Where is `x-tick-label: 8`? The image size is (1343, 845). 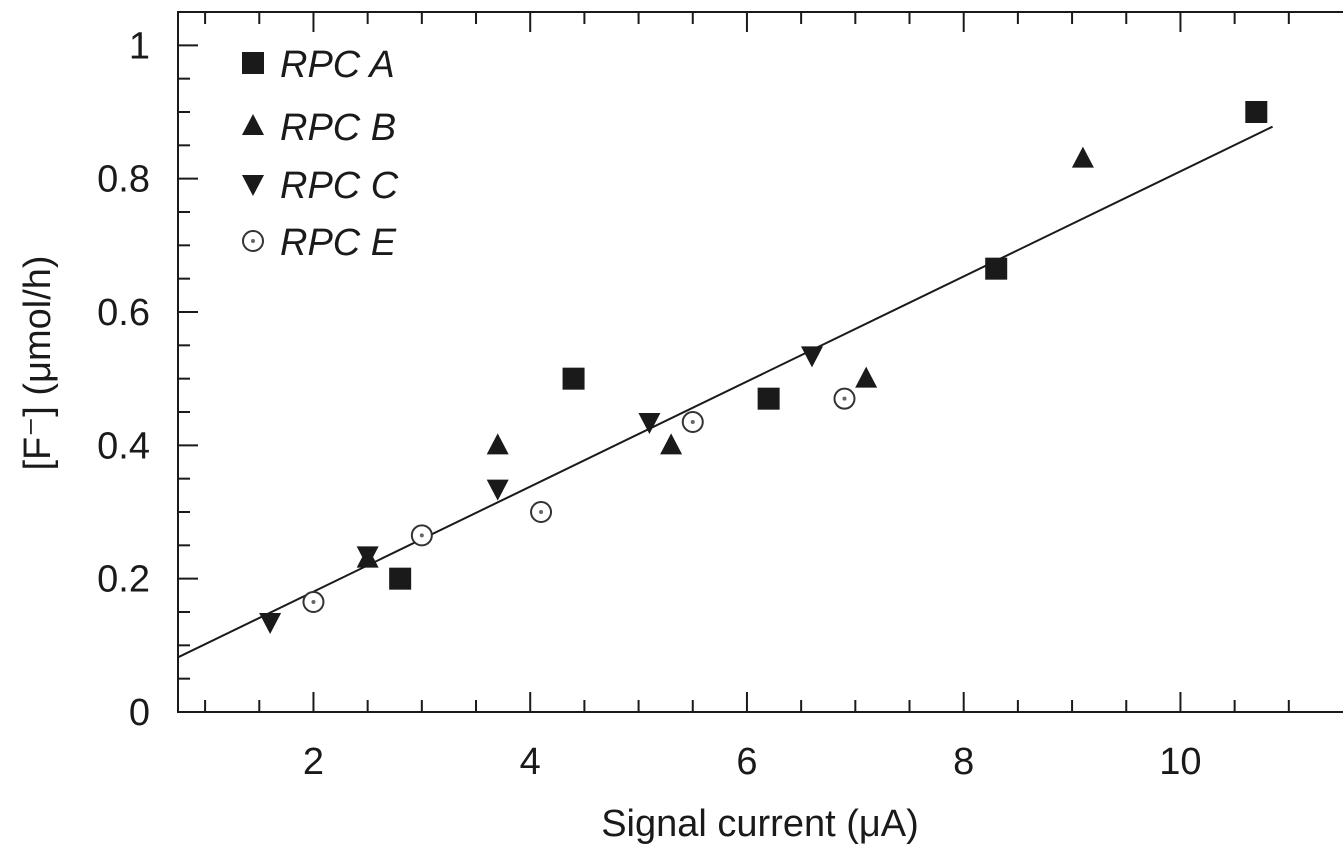 x-tick-label: 8 is located at coordinates (963, 762).